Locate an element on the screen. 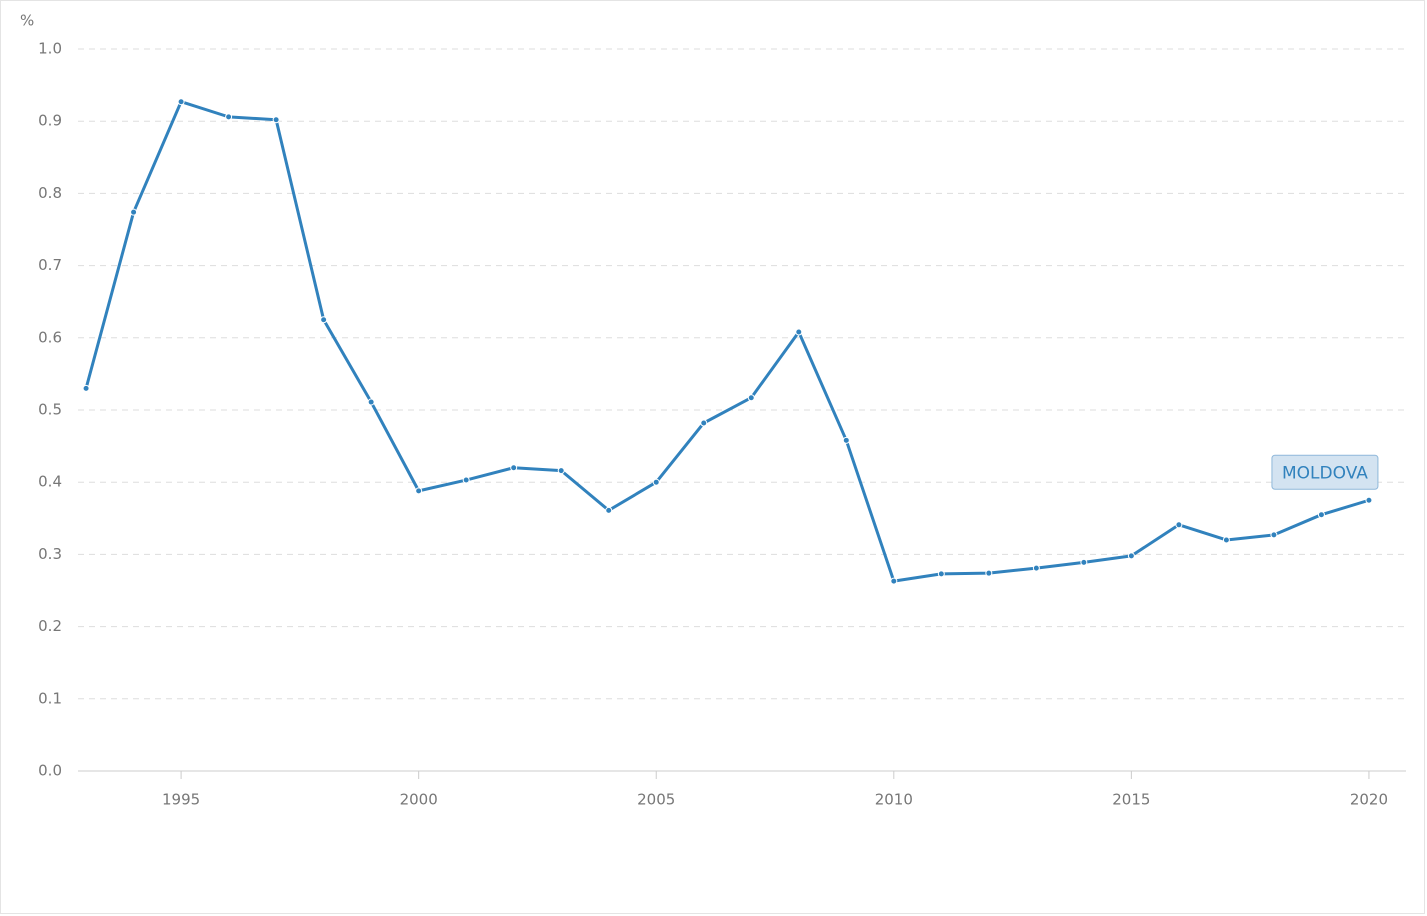  y-tick-label: 0.4 is located at coordinates (50, 482).